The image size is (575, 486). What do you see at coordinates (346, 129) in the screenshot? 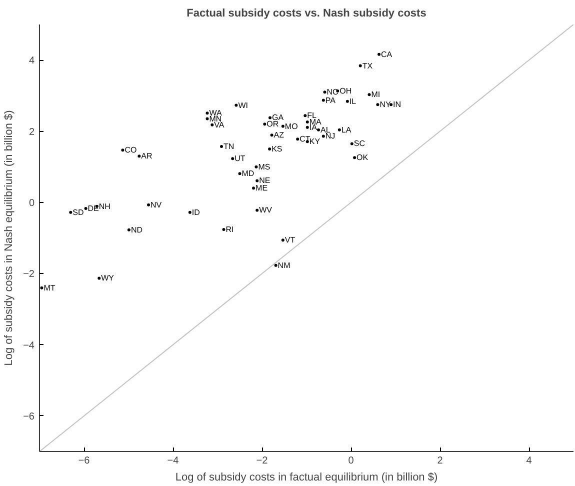
I see `data-label: LA` at bounding box center [346, 129].